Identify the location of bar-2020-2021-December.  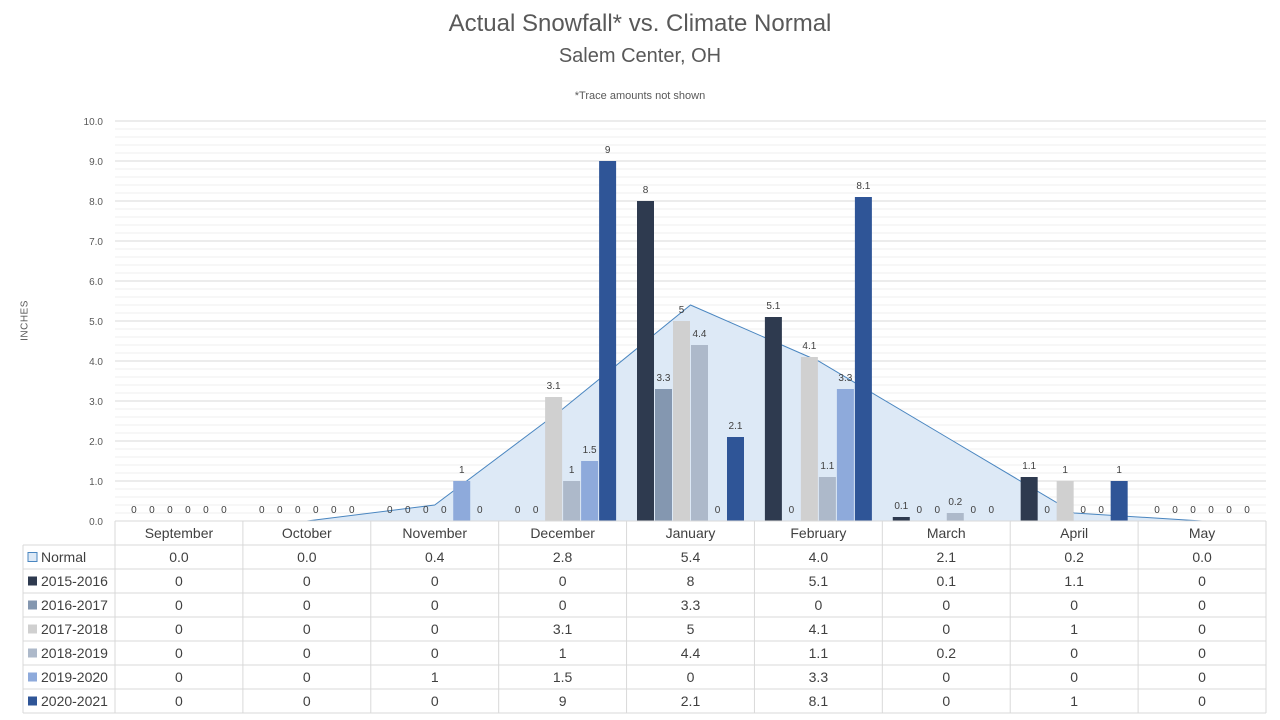
(608, 341).